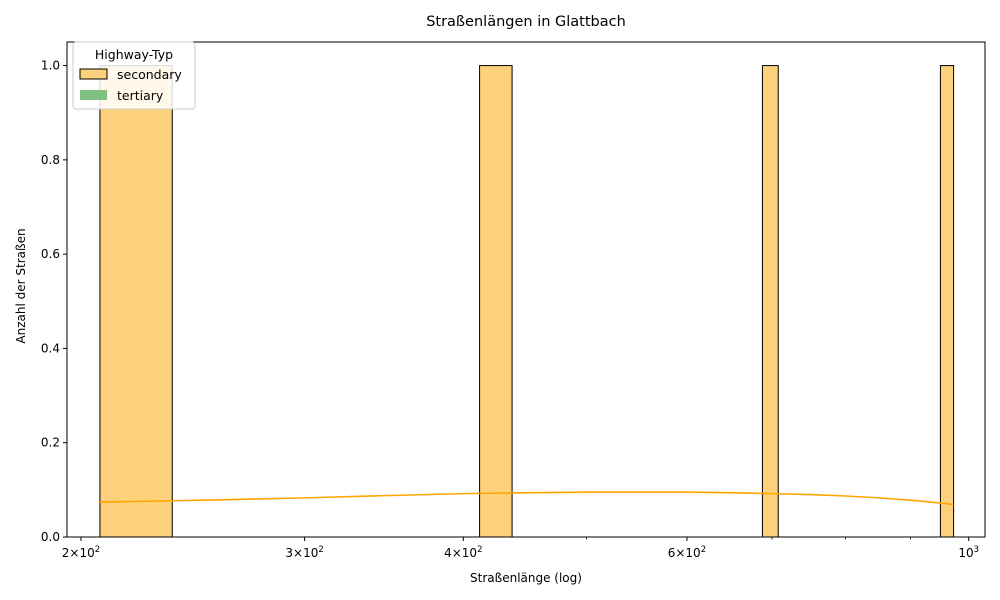 This screenshot has height=600, width=1000. I want to click on chart-title: Straßenlängen in Glattbach, so click(526, 22).